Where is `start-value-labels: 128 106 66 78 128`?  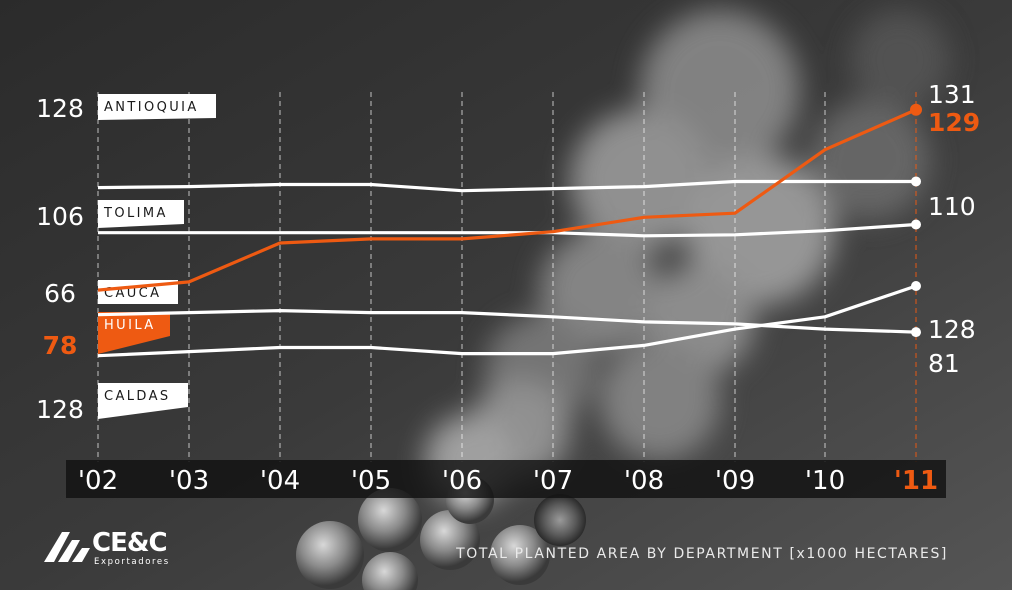
start-value-labels: 128 106 66 78 128 is located at coordinates (60, 259).